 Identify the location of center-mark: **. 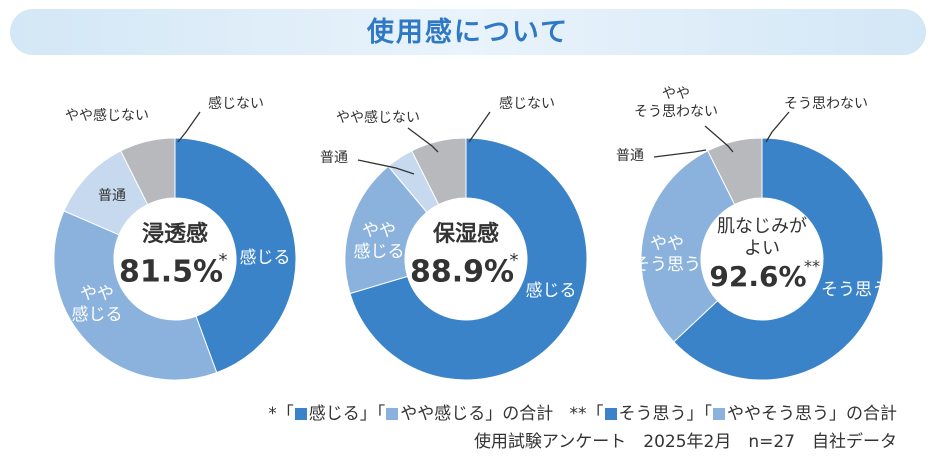
(812, 266).